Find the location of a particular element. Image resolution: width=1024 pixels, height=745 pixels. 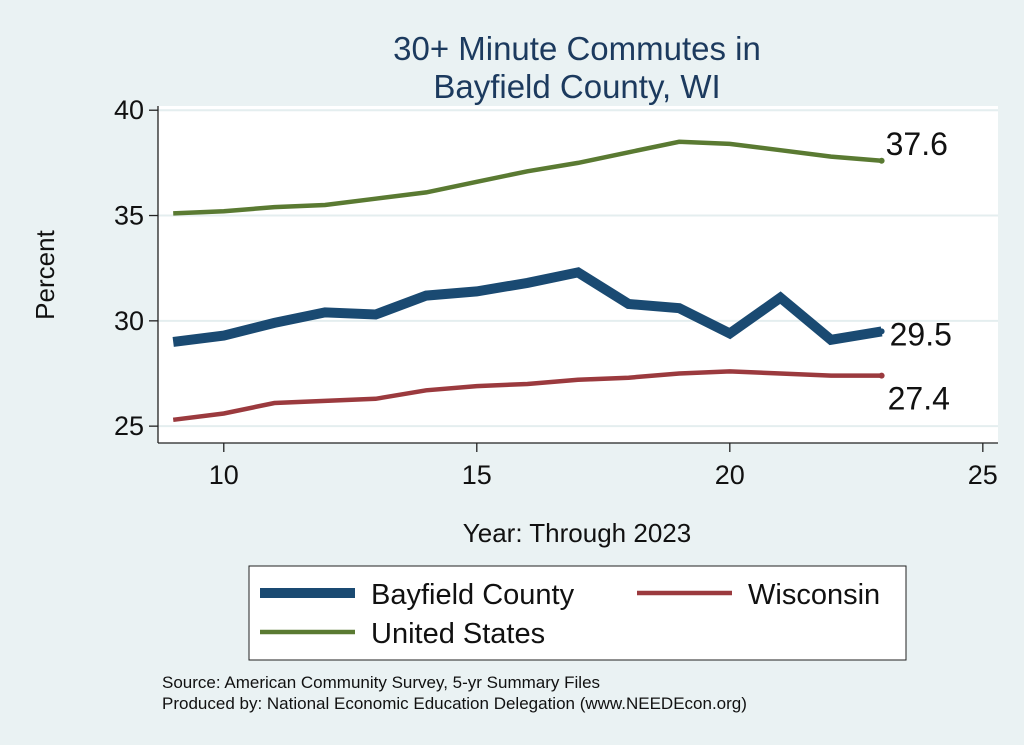

end-point-wisconsin is located at coordinates (881, 375).